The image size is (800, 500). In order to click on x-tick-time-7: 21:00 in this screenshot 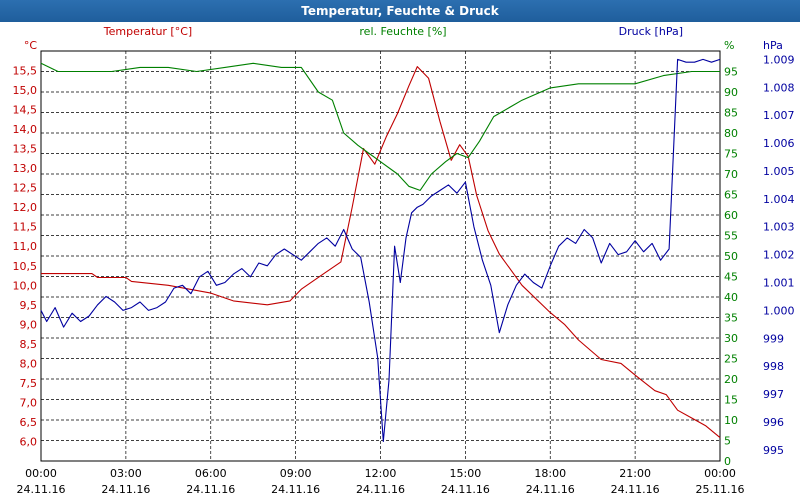, I will do `click(635, 473)`.